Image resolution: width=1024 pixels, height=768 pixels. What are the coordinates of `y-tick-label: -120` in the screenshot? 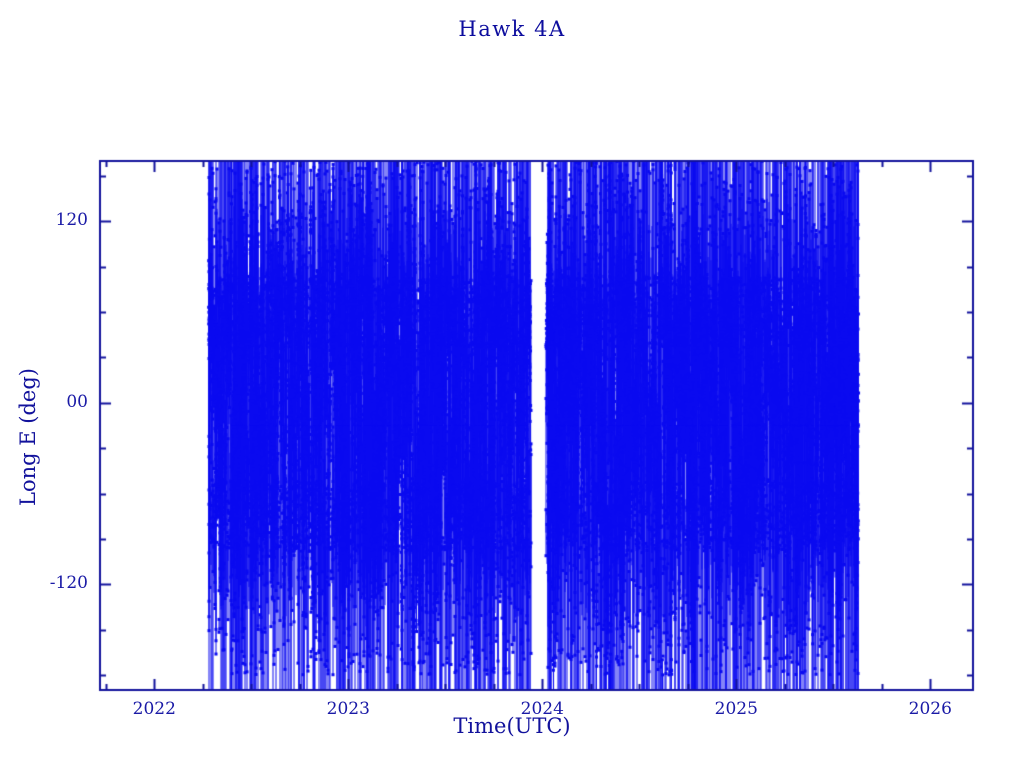 It's located at (68, 583).